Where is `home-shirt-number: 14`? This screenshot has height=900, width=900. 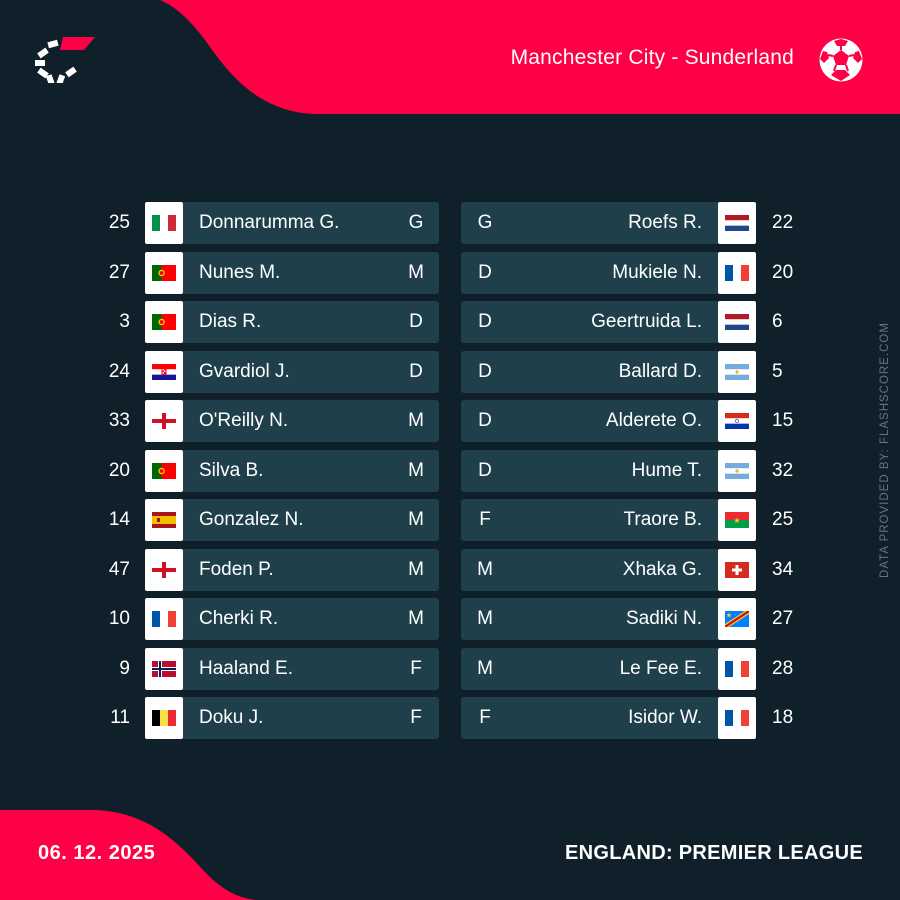
home-shirt-number: 14 is located at coordinates (119, 519).